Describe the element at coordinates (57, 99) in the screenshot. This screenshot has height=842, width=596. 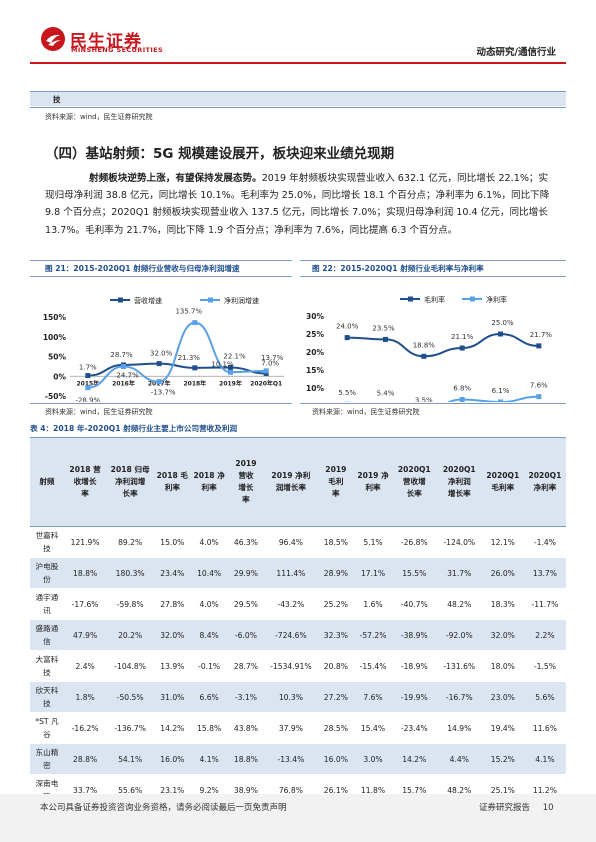
I see `prev-table-cell: 技` at that location.